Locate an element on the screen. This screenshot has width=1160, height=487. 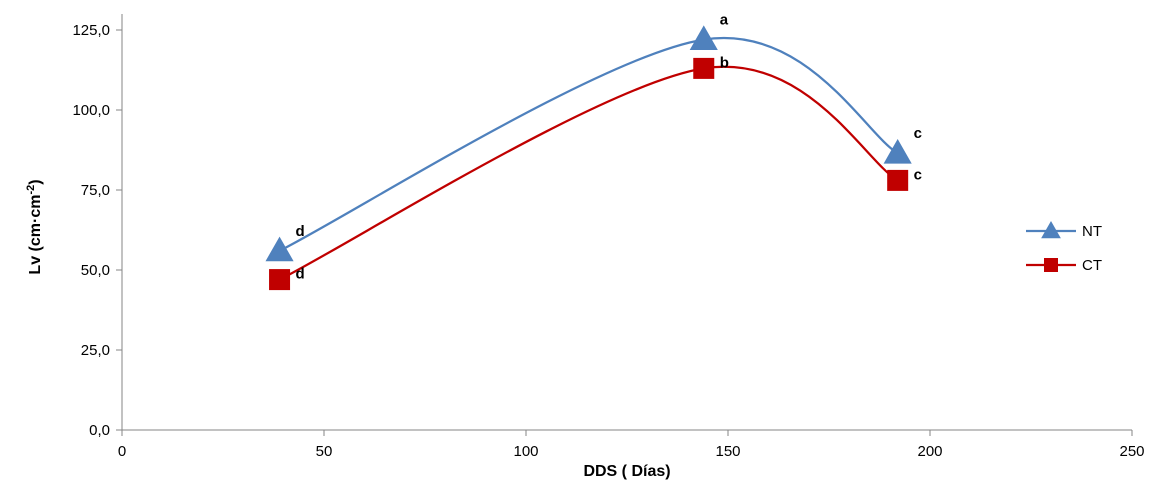
x-tick-label: 0 is located at coordinates (122, 451).